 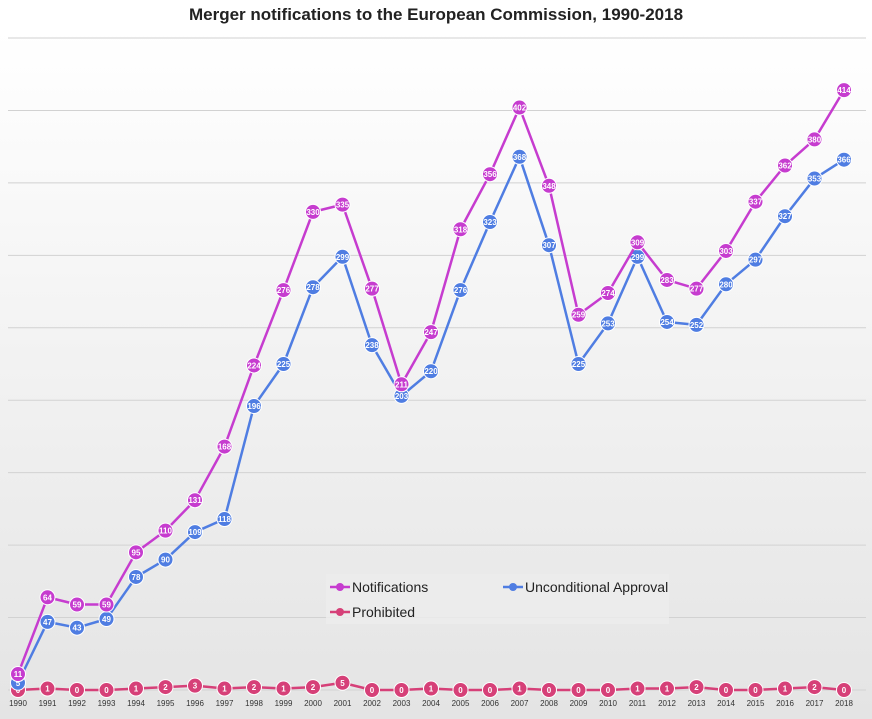 I want to click on data-label: 59, so click(x=77, y=605).